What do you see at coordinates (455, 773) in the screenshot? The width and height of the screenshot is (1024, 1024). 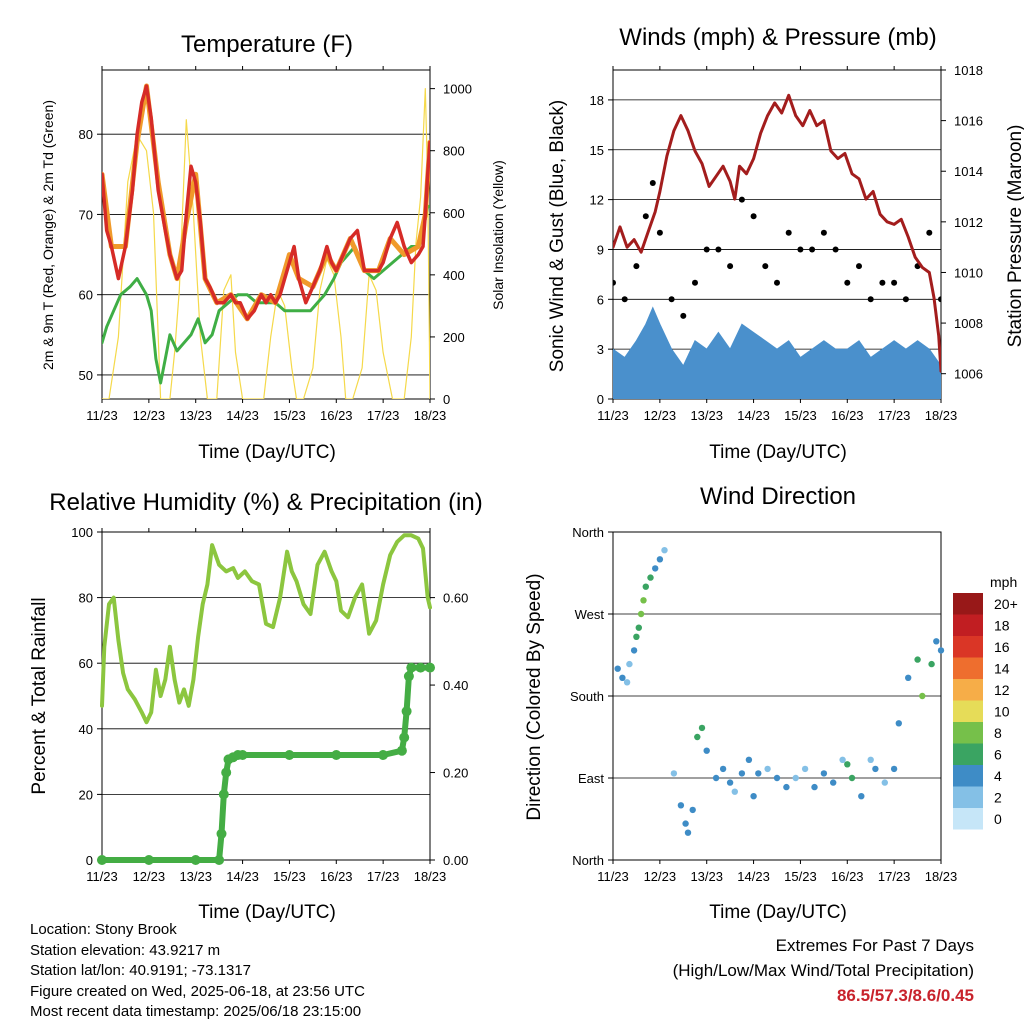 I see `y2-tick-label: 0.20` at bounding box center [455, 773].